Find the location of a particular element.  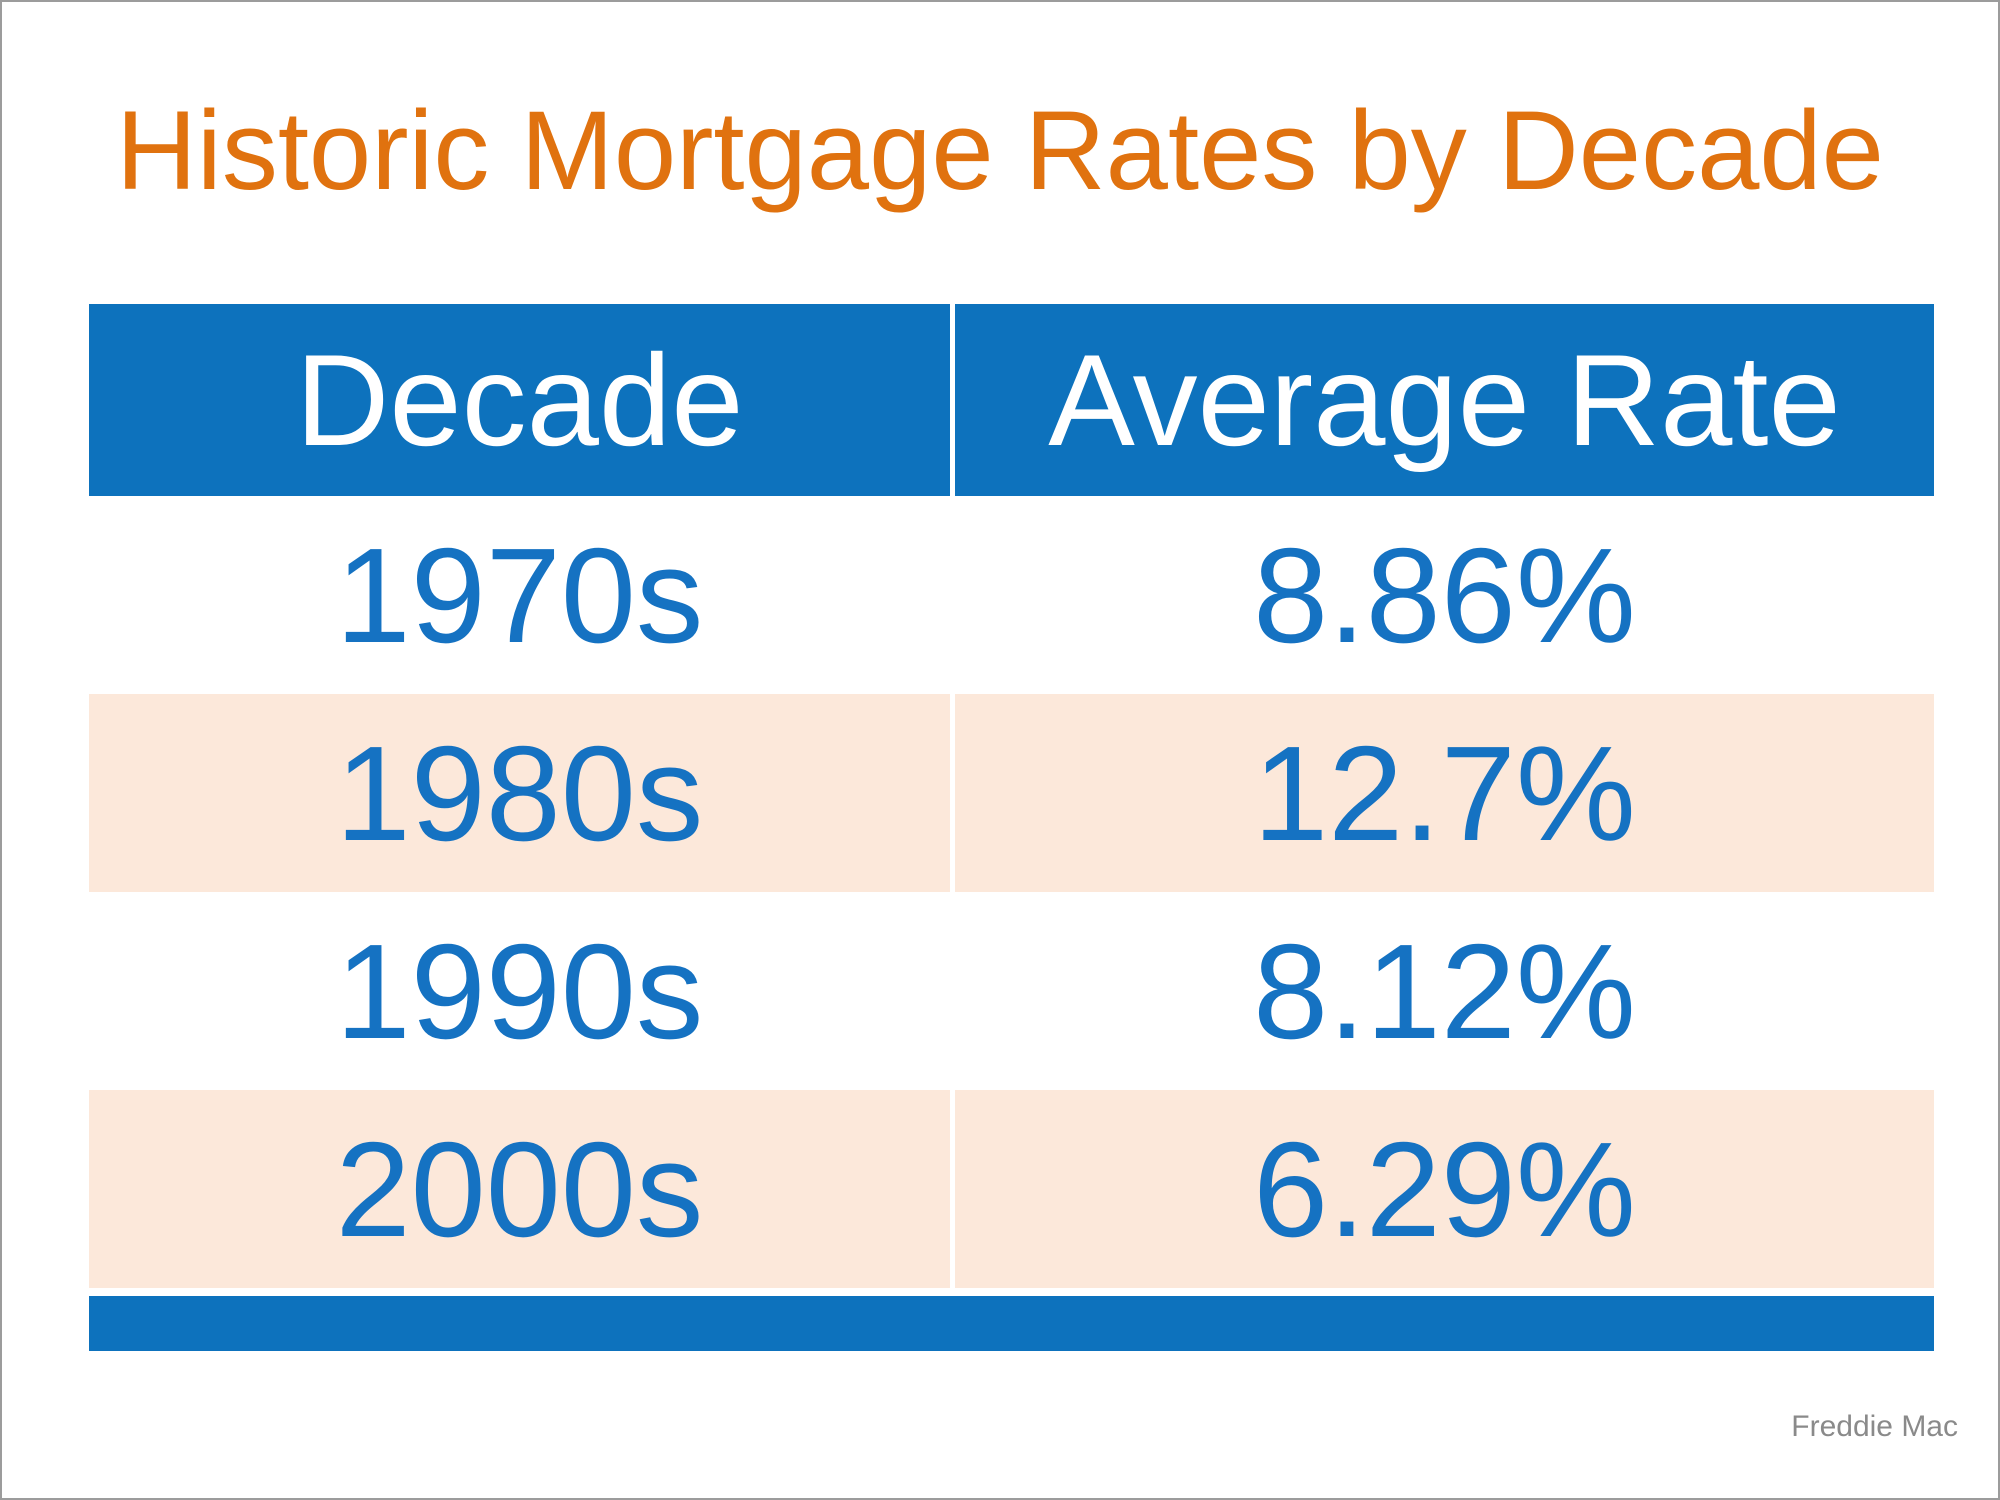

table-header-row: Decade Average Rate is located at coordinates (1011, 400).